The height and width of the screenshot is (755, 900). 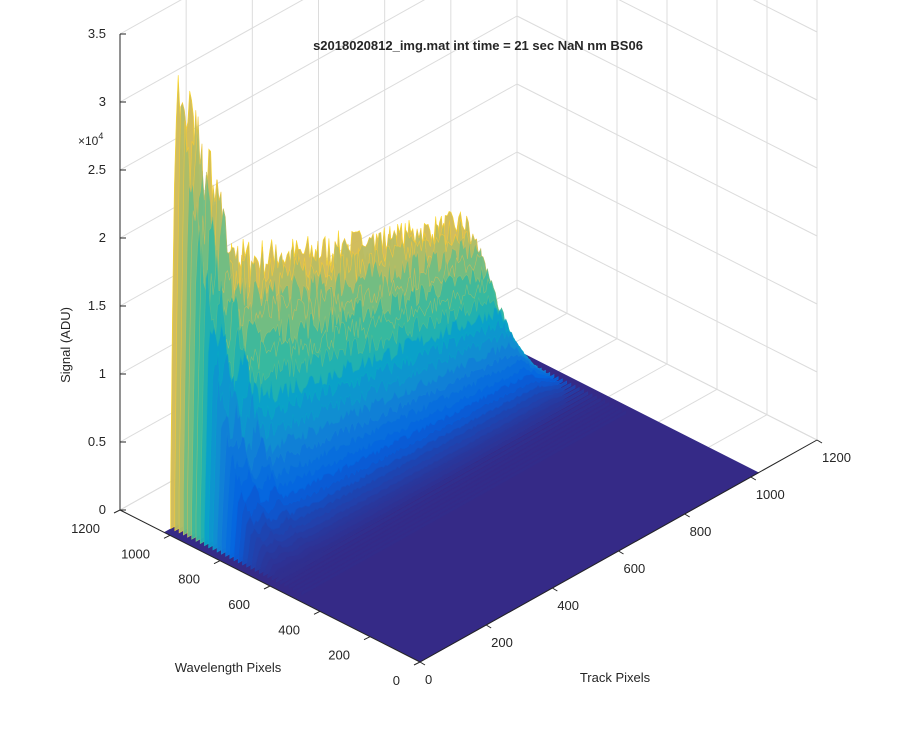 I want to click on z-tick-label: 0, so click(x=102, y=509).